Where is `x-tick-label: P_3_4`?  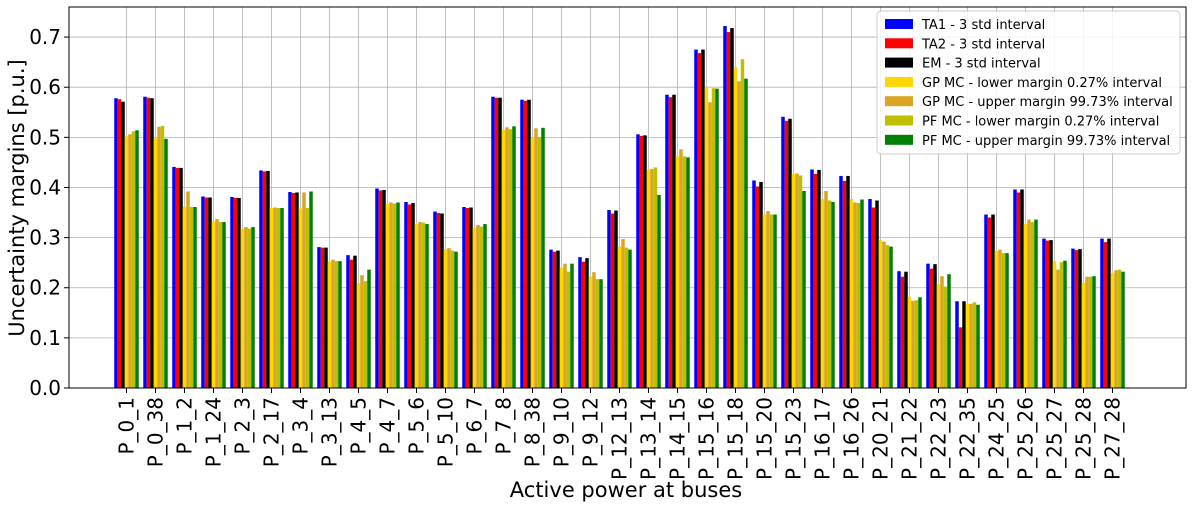
x-tick-label: P_3_4 is located at coordinates (301, 426).